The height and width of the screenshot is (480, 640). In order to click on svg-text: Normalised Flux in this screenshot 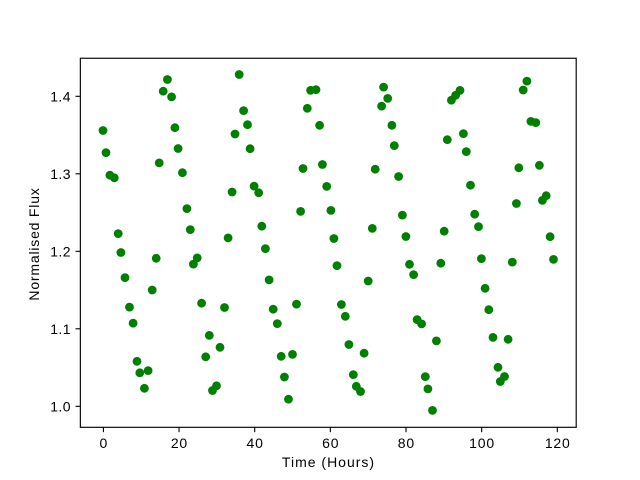, I will do `click(34, 243)`.